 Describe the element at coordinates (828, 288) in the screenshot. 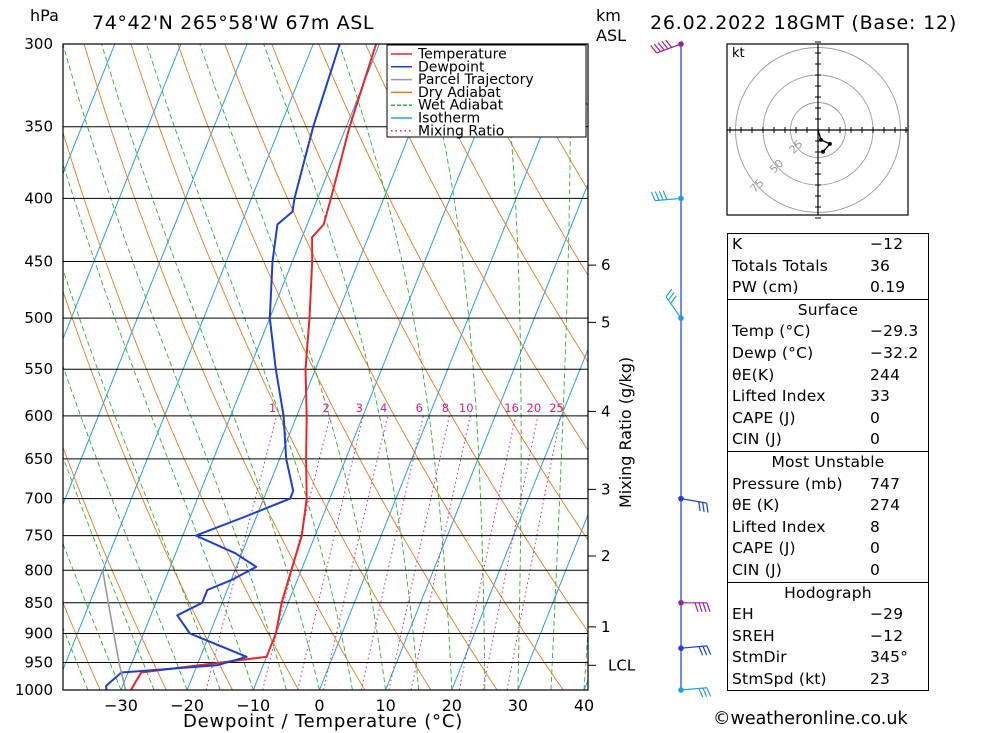

I see `index-row: PW (cm) 0.19` at that location.